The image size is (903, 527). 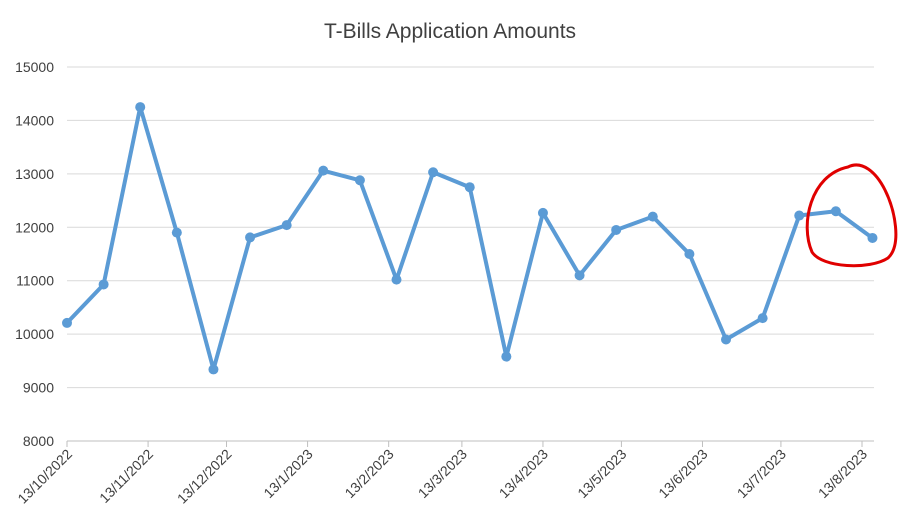 I want to click on x-tick-label: 13/11/2022, so click(x=126, y=476).